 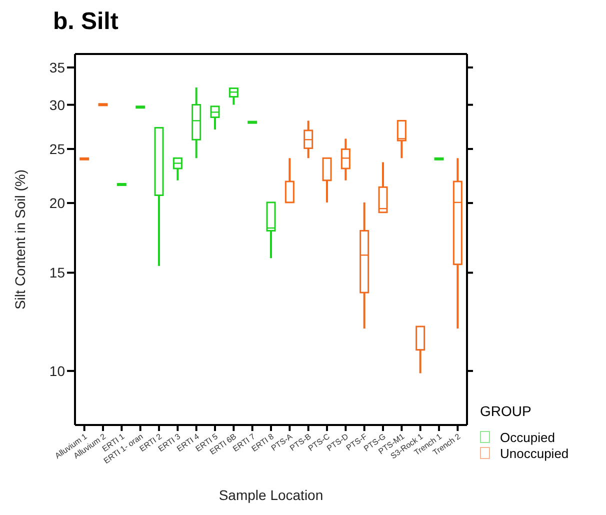 What do you see at coordinates (57, 67) in the screenshot?
I see `y-tick-label: 35` at bounding box center [57, 67].